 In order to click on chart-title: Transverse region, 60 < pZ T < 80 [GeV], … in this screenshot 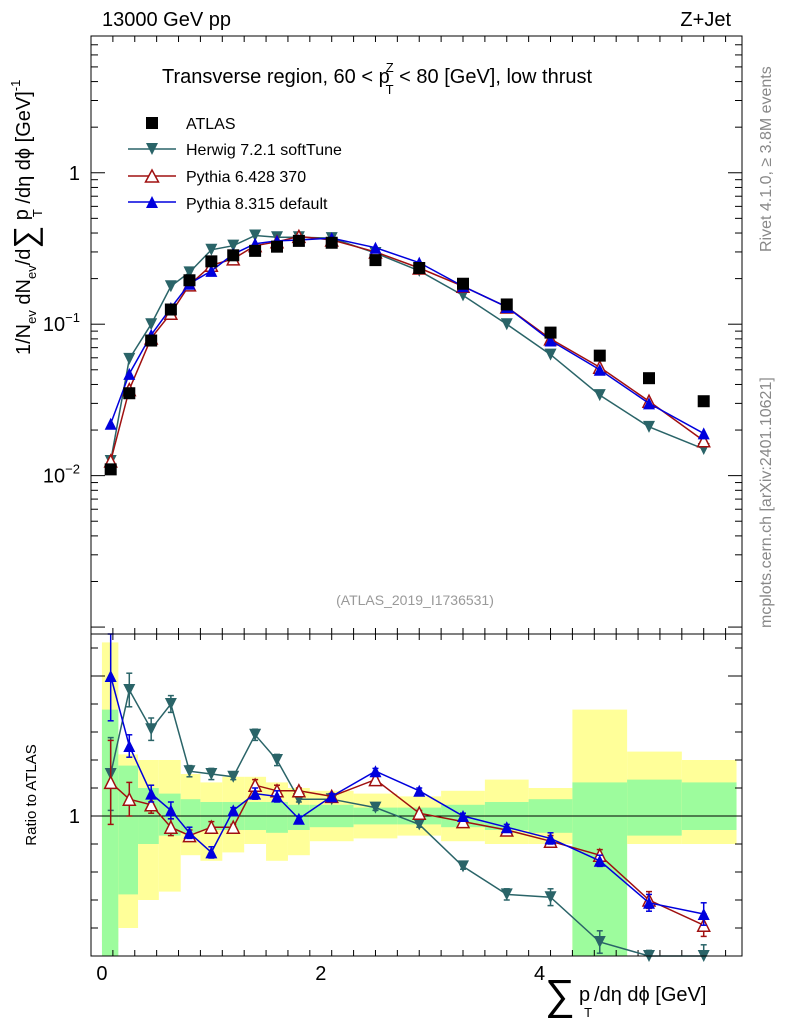, I will do `click(377, 78)`.